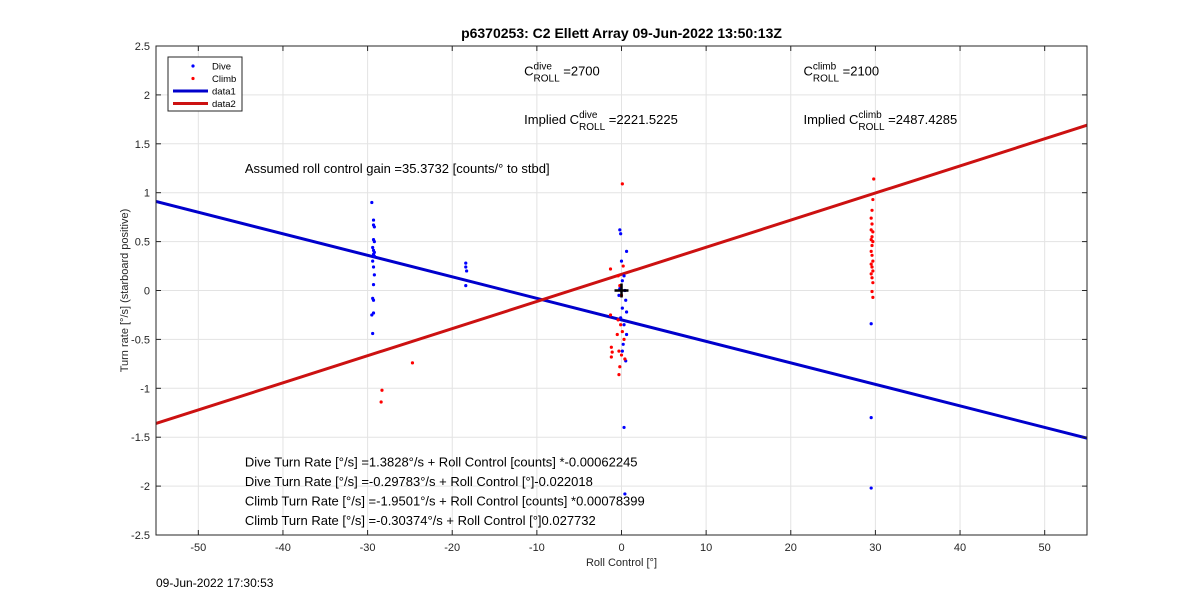 The height and width of the screenshot is (601, 1200). What do you see at coordinates (537, 548) in the screenshot?
I see `x-tick-label: -10` at bounding box center [537, 548].